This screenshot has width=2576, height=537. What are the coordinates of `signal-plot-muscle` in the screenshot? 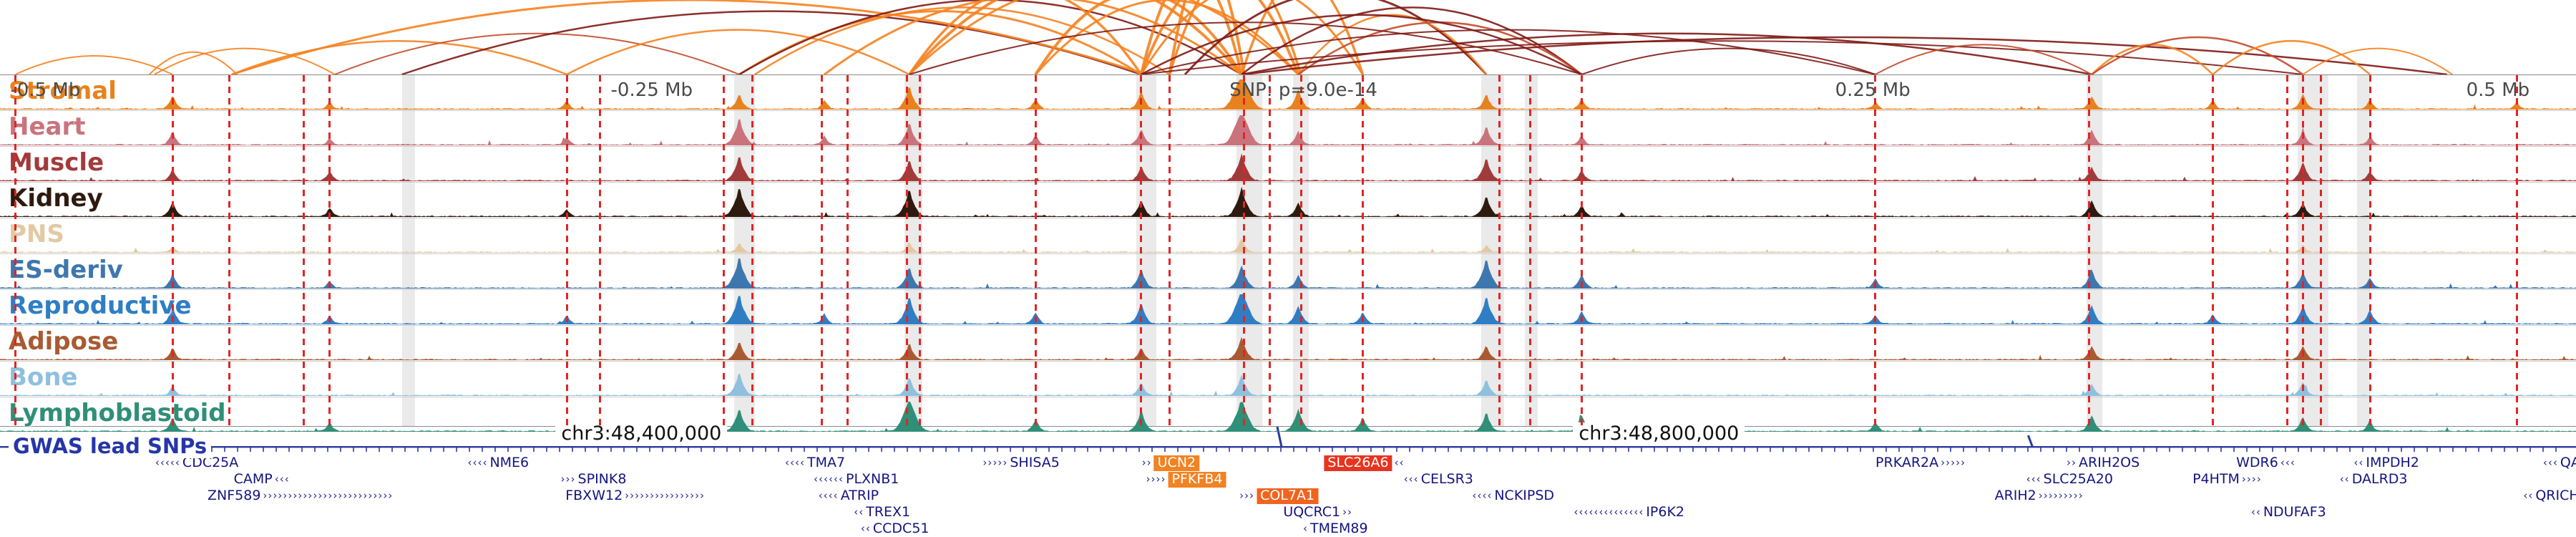 It's located at (1288, 167).